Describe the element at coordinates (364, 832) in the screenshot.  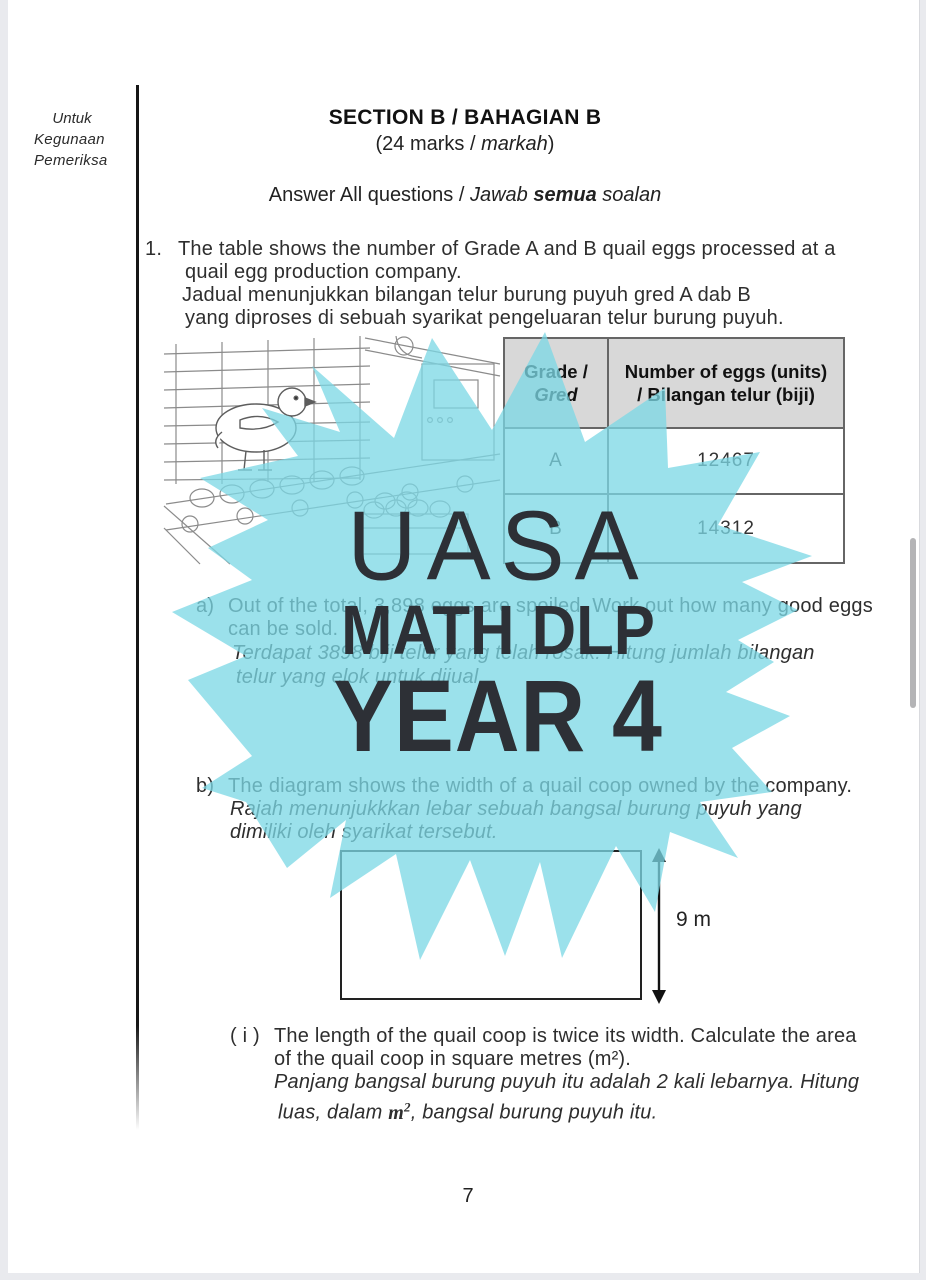
I see `part-b-text-malay: dimiliki oleh syarikat tersebut.` at that location.